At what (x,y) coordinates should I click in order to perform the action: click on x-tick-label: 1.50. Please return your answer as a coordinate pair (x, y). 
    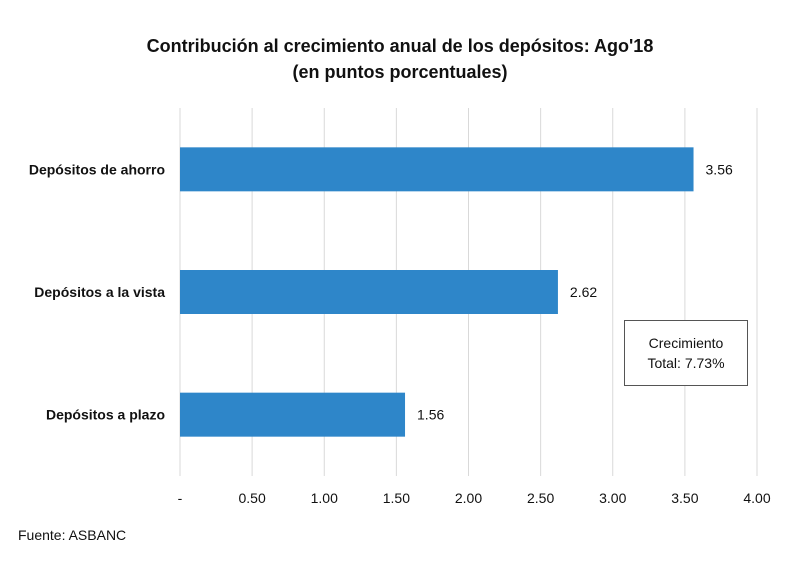
    Looking at the image, I should click on (396, 498).